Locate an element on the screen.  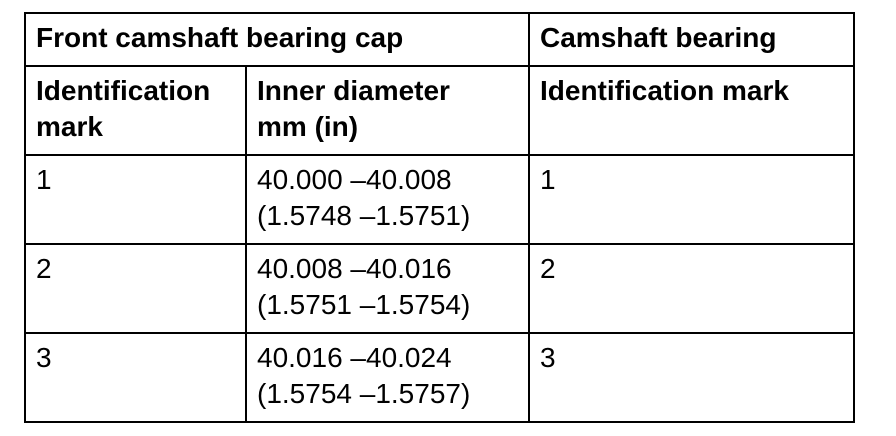
diameter-cell: 40.000 –40.008 (1.5748 –1.5751) is located at coordinates (387, 199).